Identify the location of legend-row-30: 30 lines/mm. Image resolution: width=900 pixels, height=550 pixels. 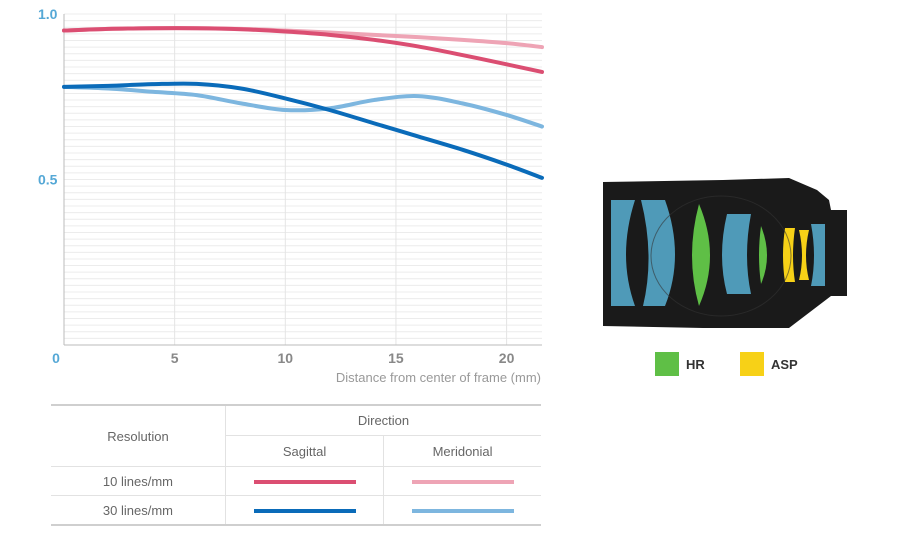
(296, 510).